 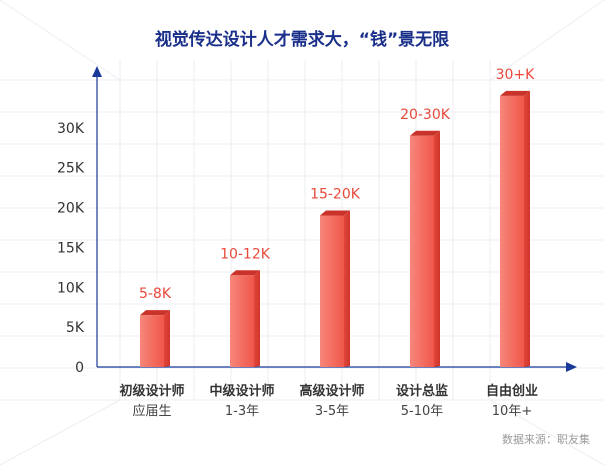 I want to click on data-label: 5-8K, so click(x=155, y=294).